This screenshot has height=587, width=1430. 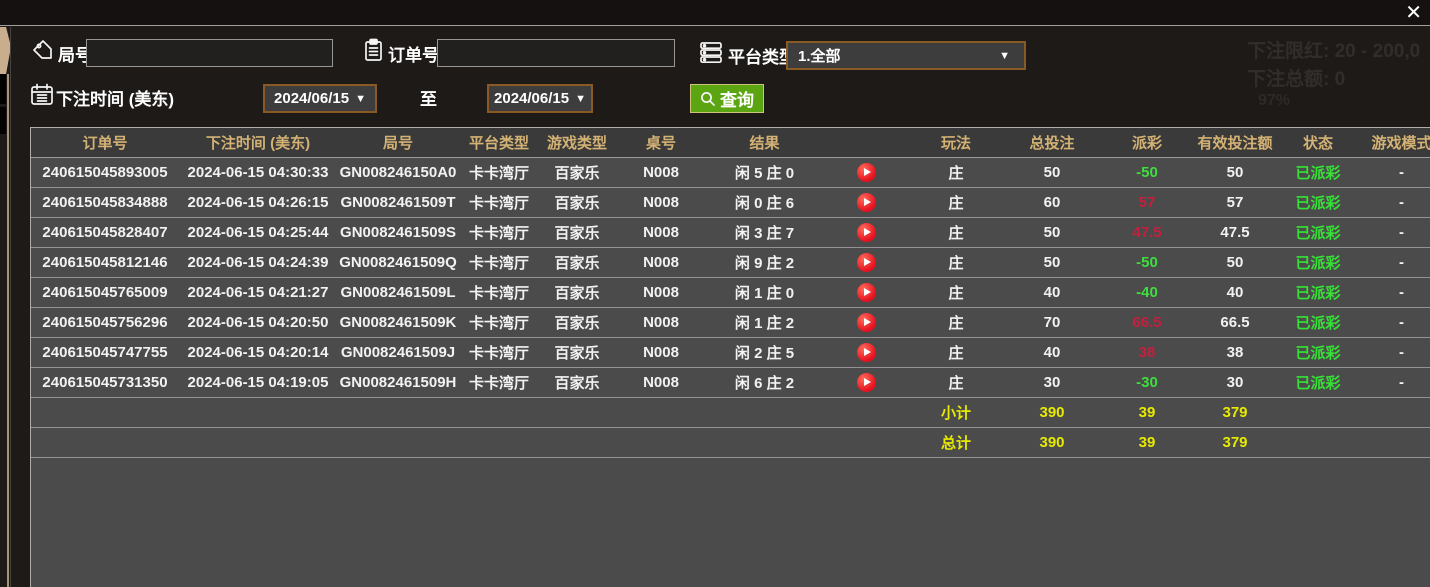 I want to click on cell-bet-time: 2024-06-15 04:20:50, so click(x=258, y=322).